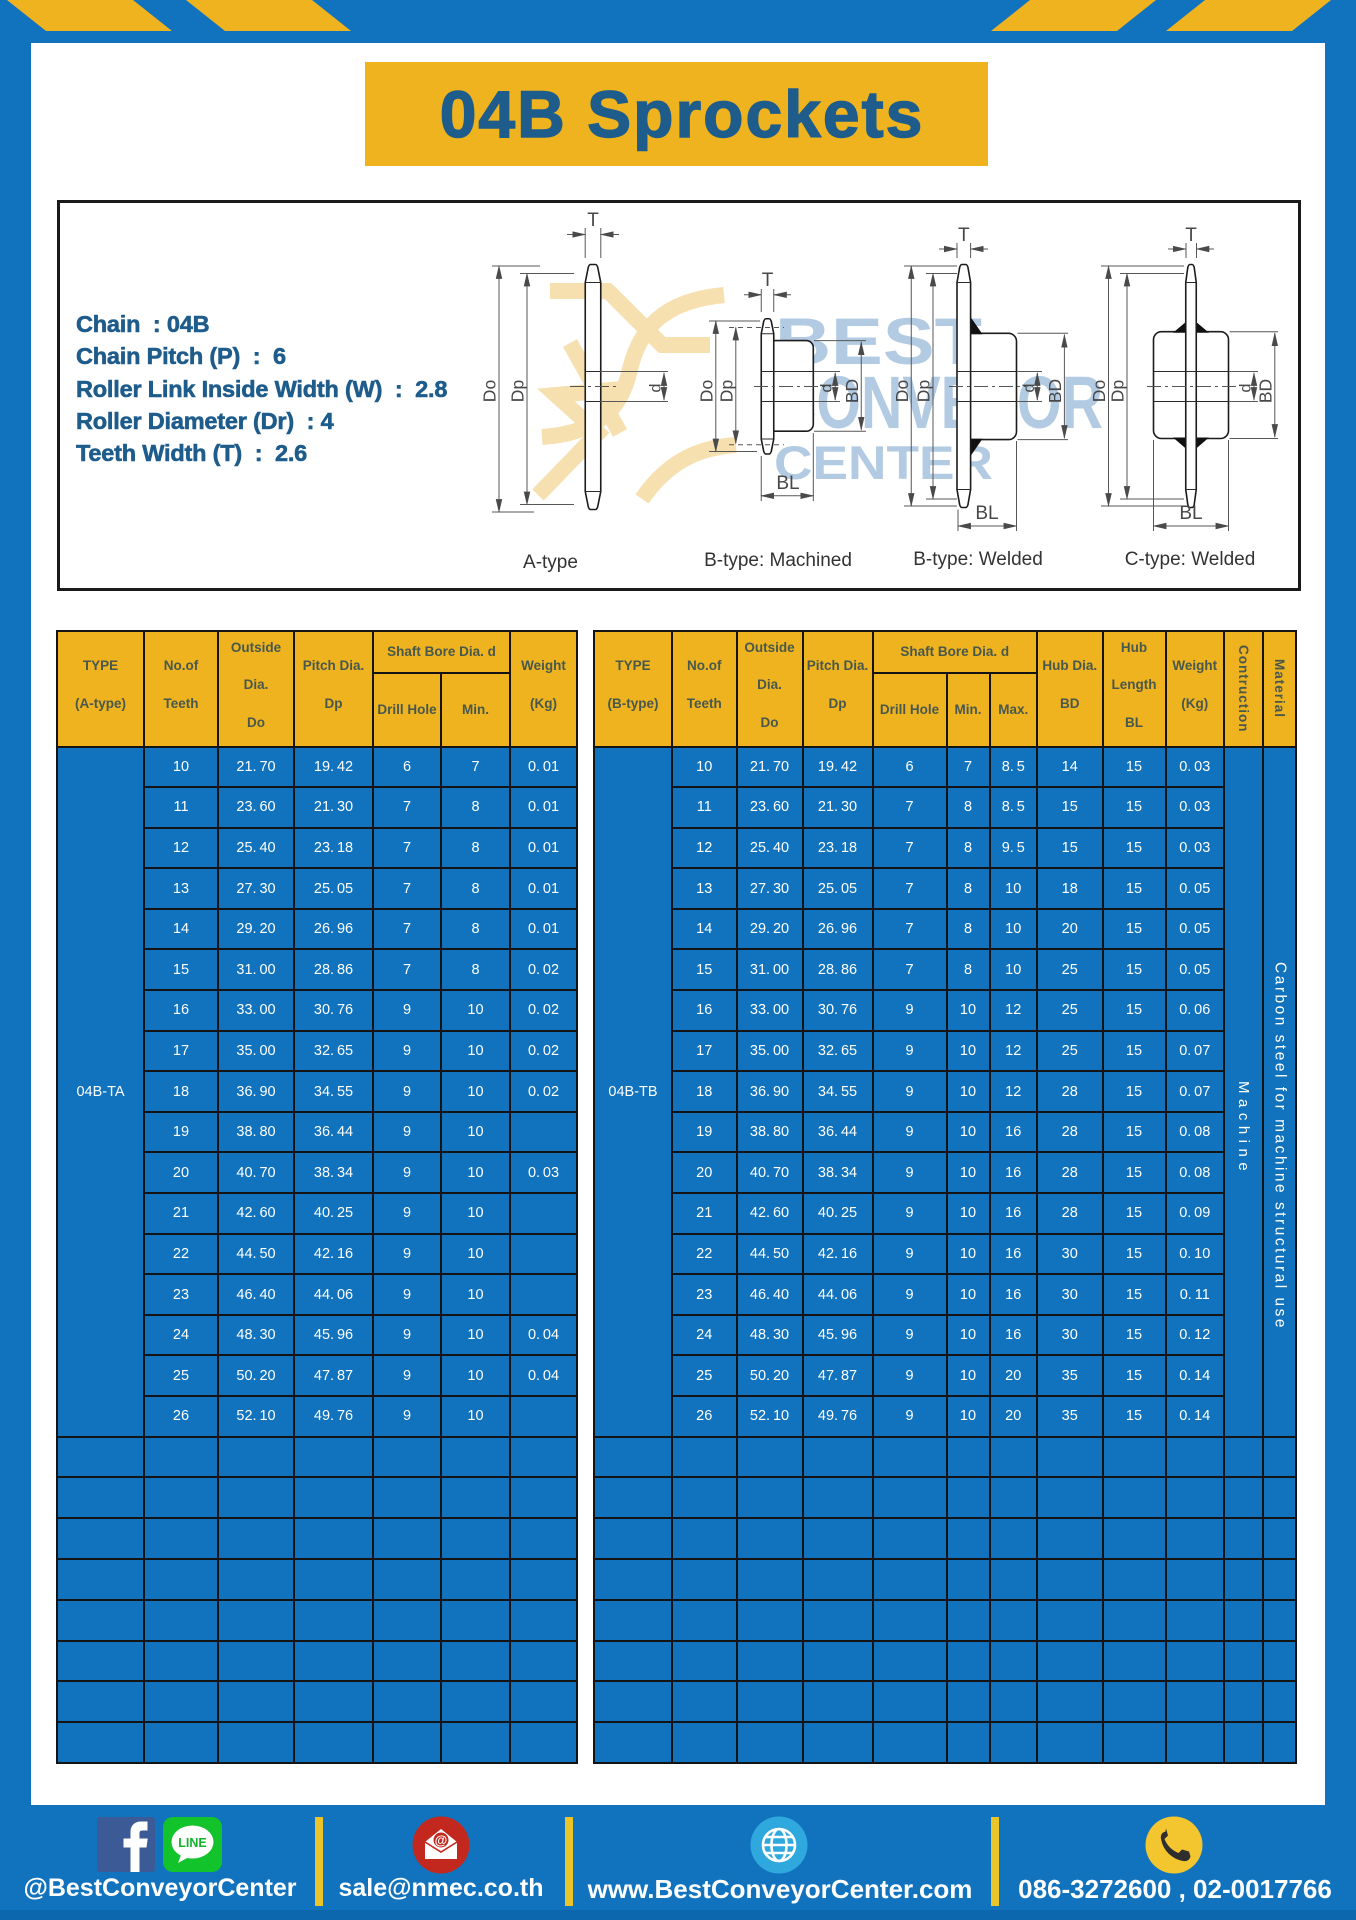 Image resolution: width=1356 pixels, height=1920 pixels. Describe the element at coordinates (550, 562) in the screenshot. I see `svg-text: A-type` at that location.